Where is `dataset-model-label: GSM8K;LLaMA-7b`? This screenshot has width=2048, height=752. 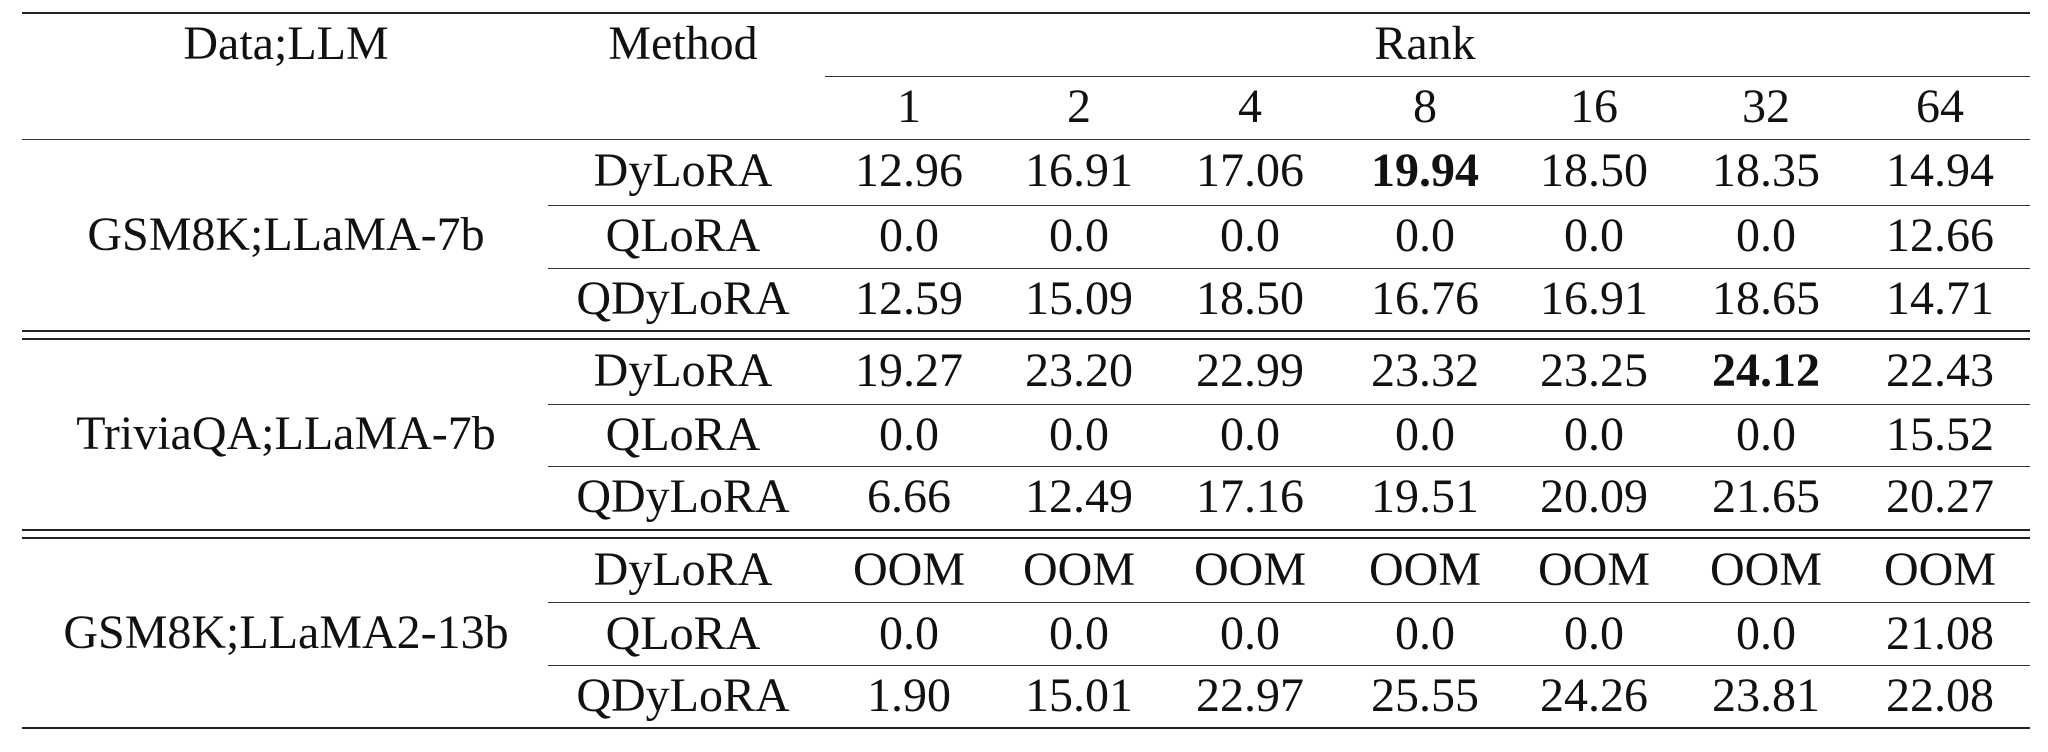
dataset-model-label: GSM8K;LLaMA-7b is located at coordinates (286, 234).